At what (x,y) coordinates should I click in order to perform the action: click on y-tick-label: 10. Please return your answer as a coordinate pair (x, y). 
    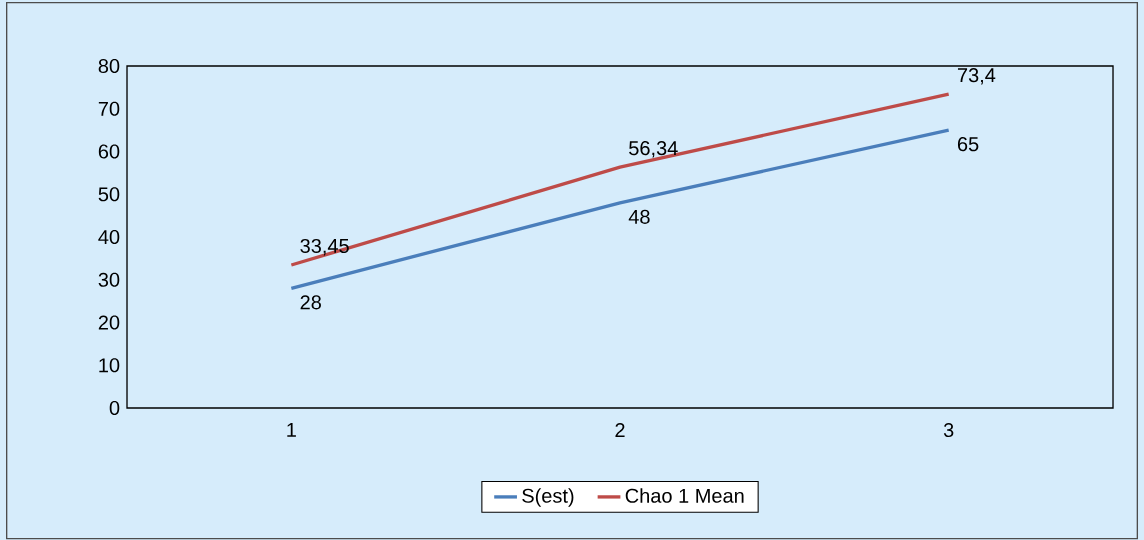
    Looking at the image, I should click on (109, 365).